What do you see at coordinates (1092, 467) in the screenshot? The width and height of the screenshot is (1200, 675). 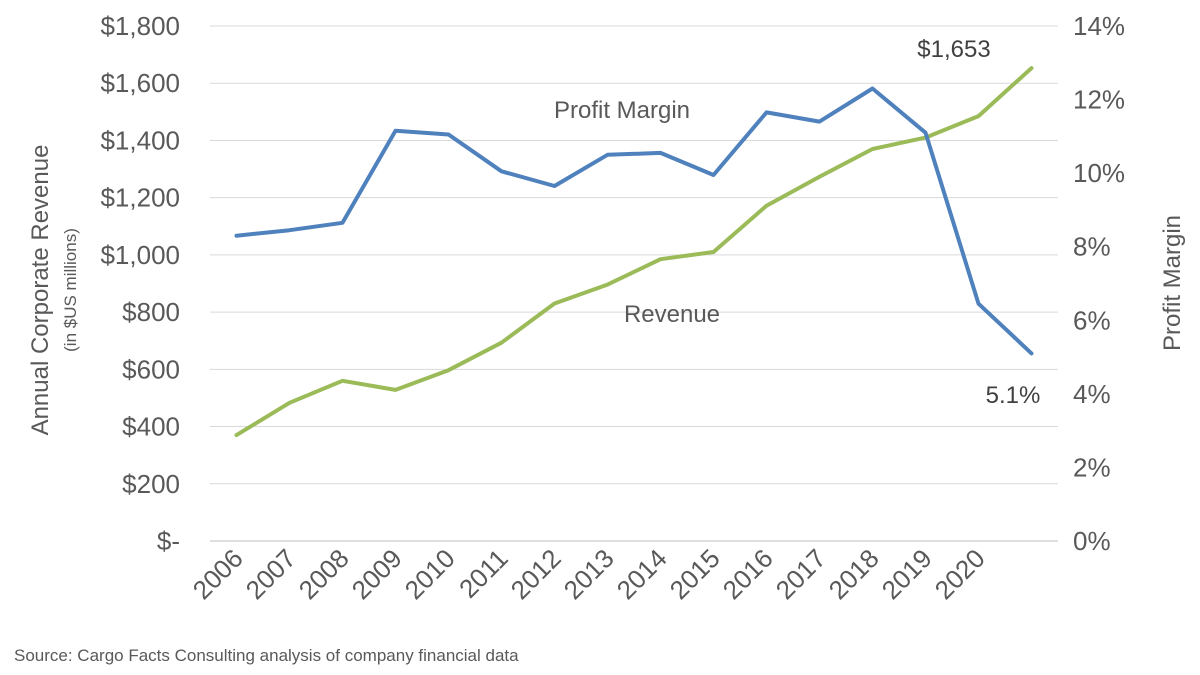 I see `right-tick-label: 2%` at bounding box center [1092, 467].